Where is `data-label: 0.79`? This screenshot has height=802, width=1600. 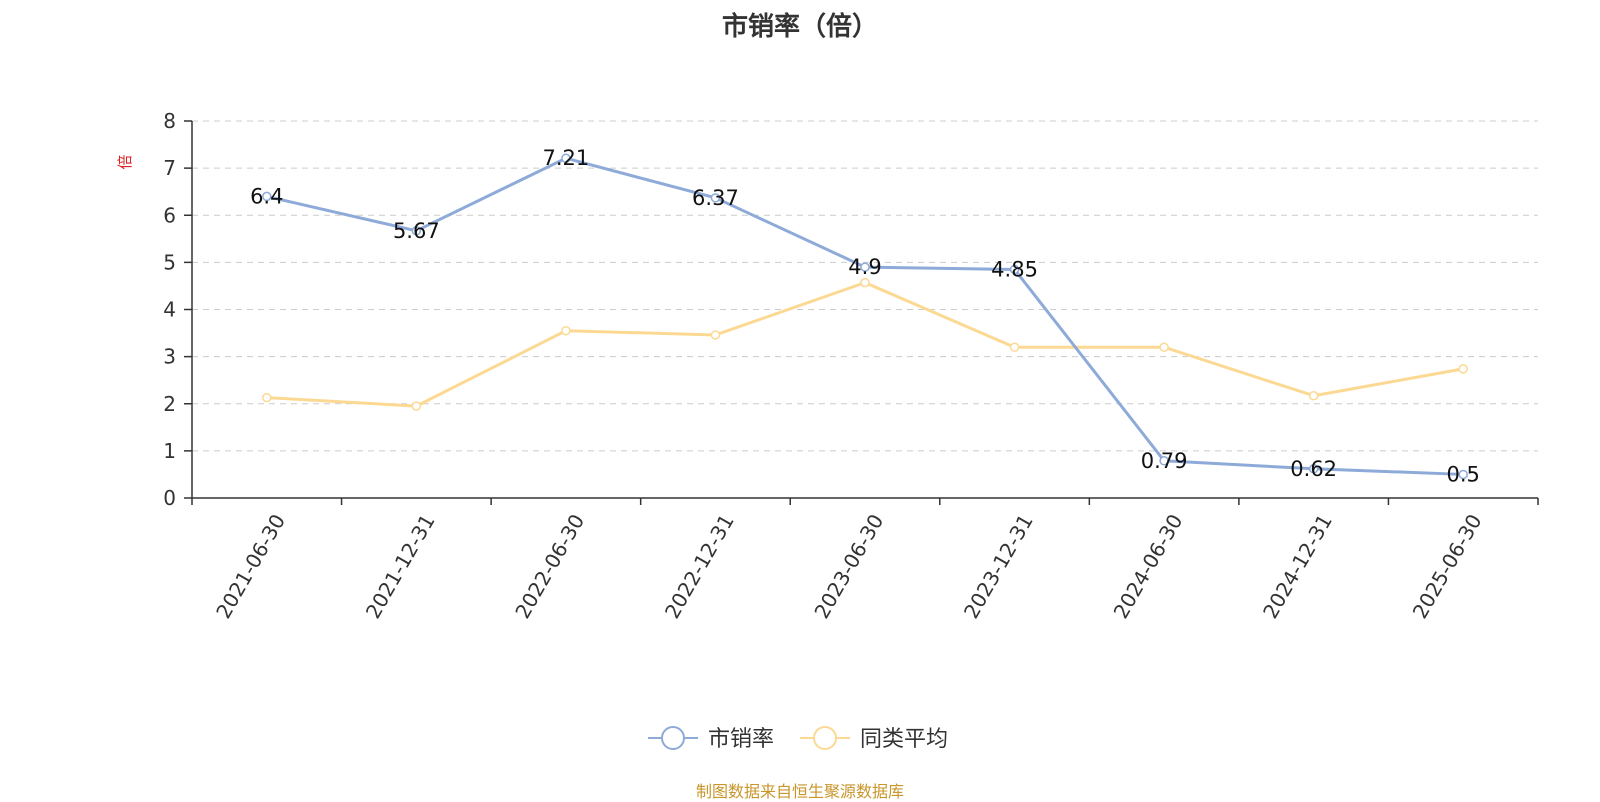
data-label: 0.79 is located at coordinates (1164, 461).